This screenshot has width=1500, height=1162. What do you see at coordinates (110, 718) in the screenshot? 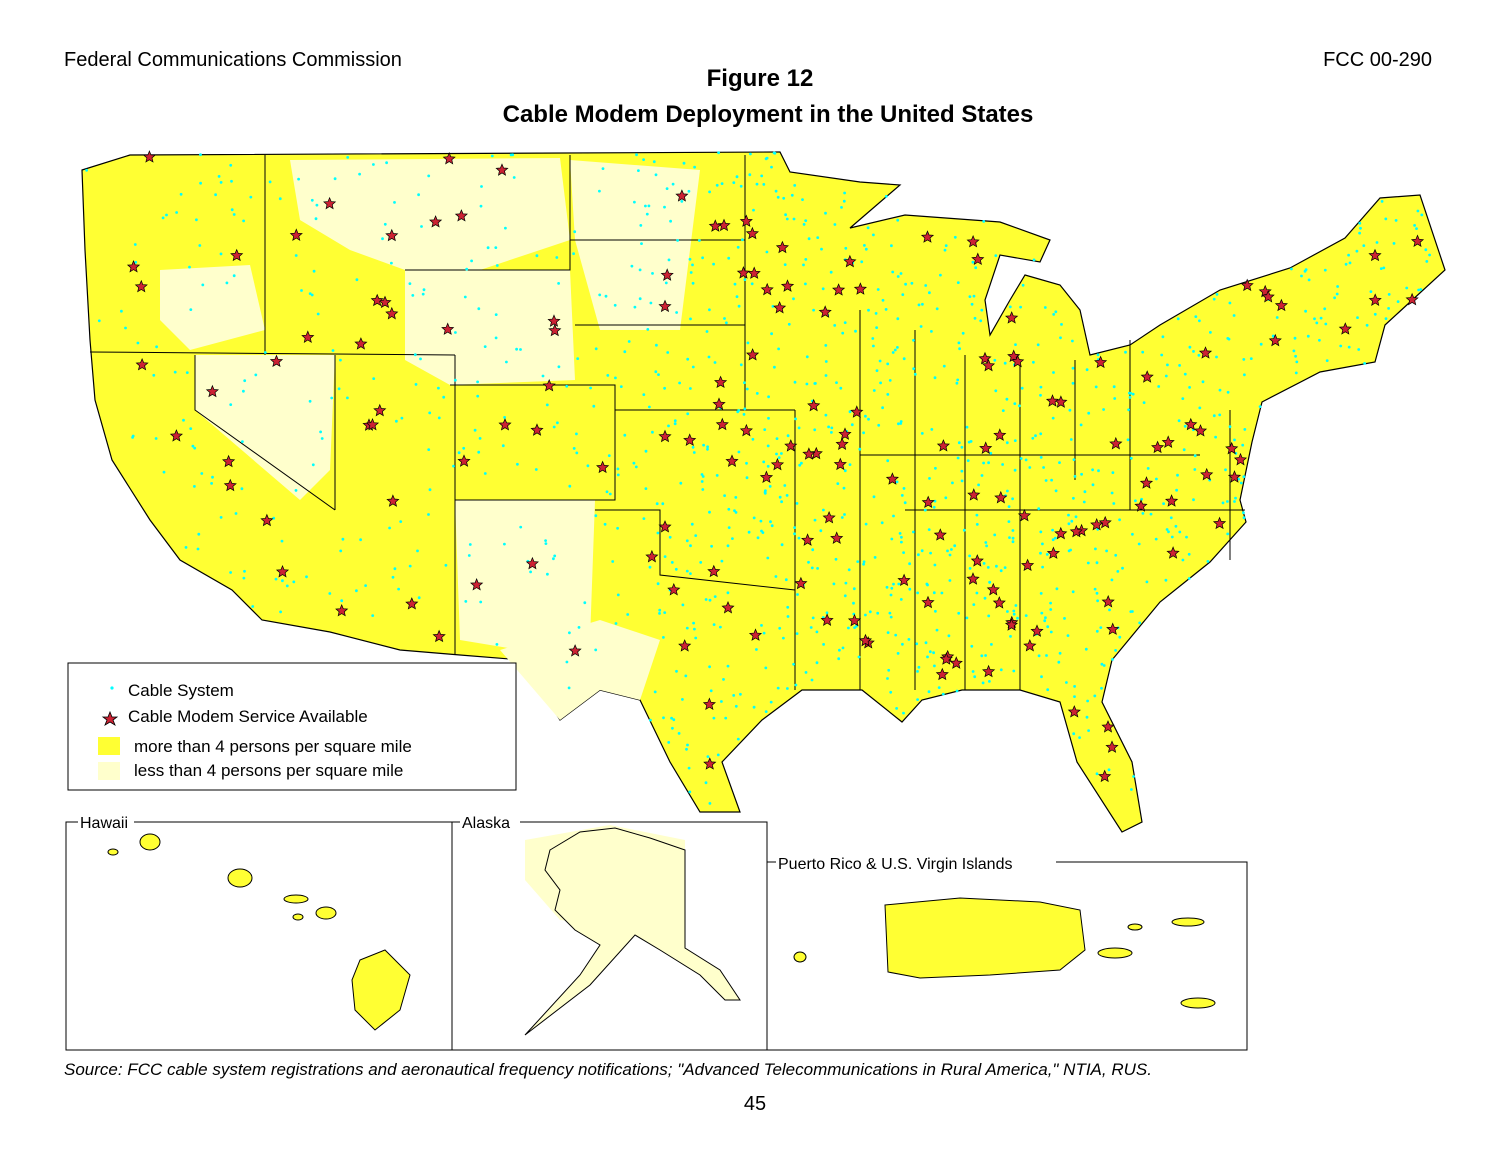
I see `legend-star` at bounding box center [110, 718].